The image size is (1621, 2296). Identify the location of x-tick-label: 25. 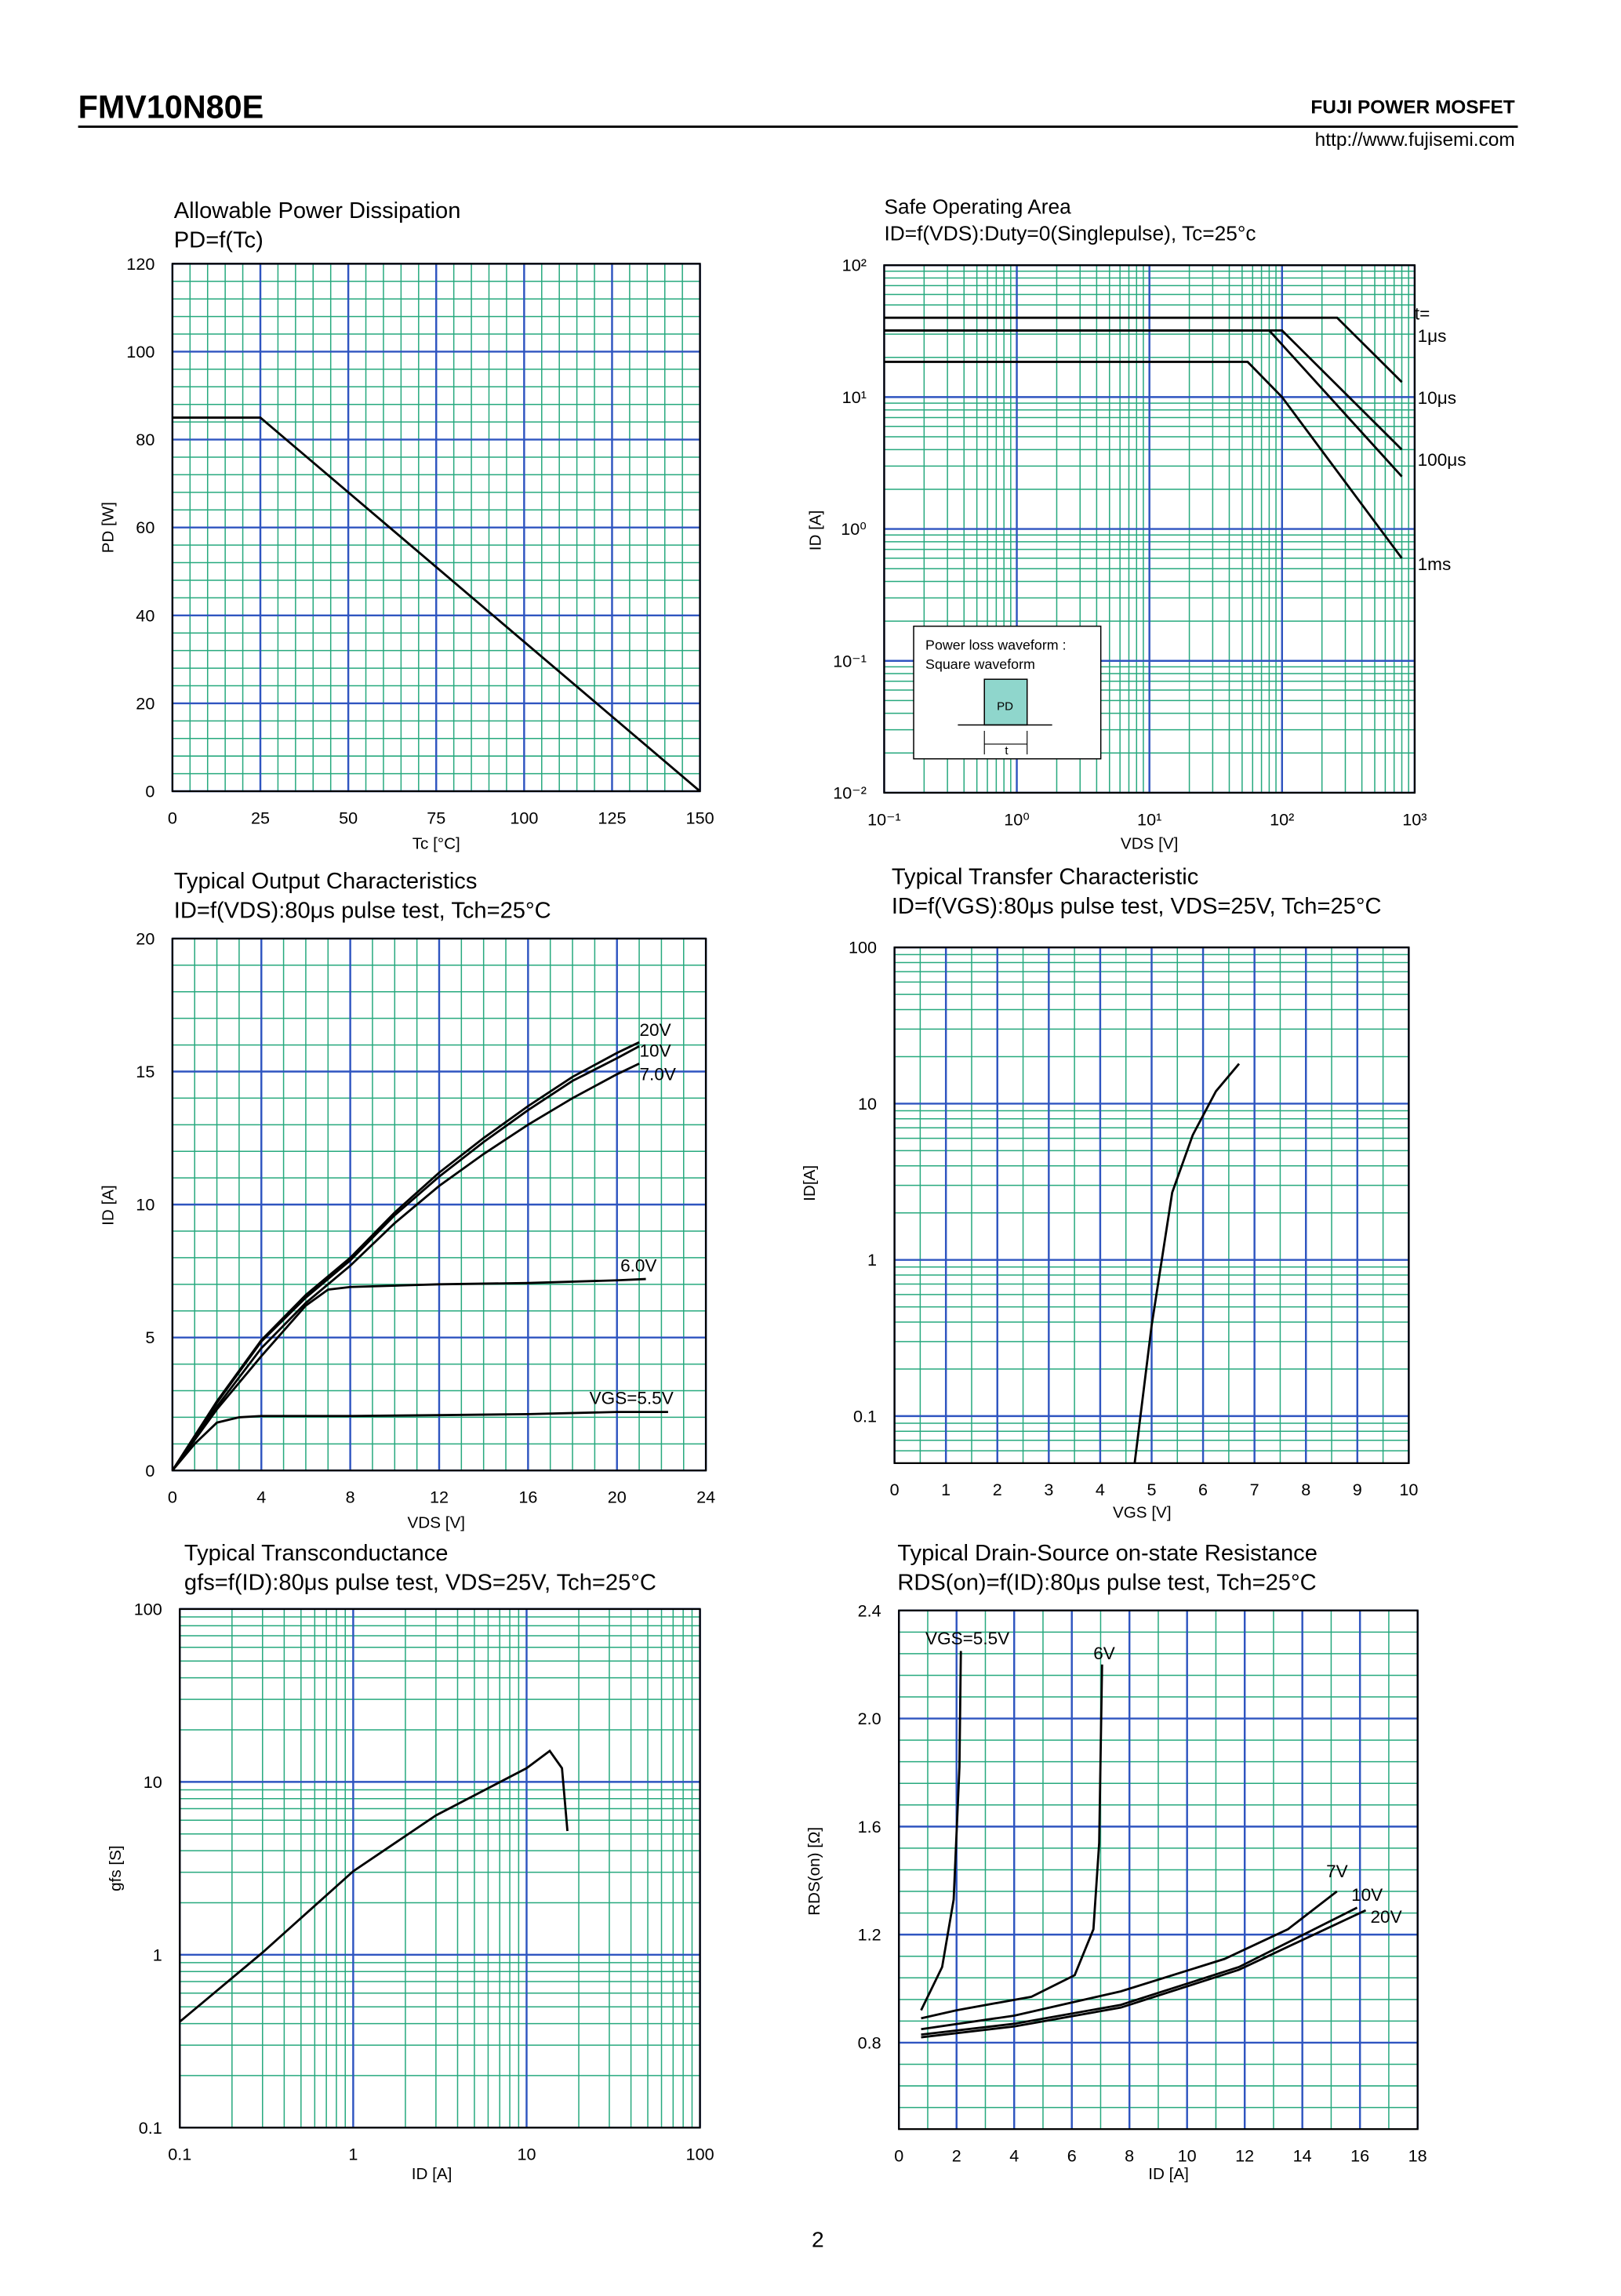
(260, 817).